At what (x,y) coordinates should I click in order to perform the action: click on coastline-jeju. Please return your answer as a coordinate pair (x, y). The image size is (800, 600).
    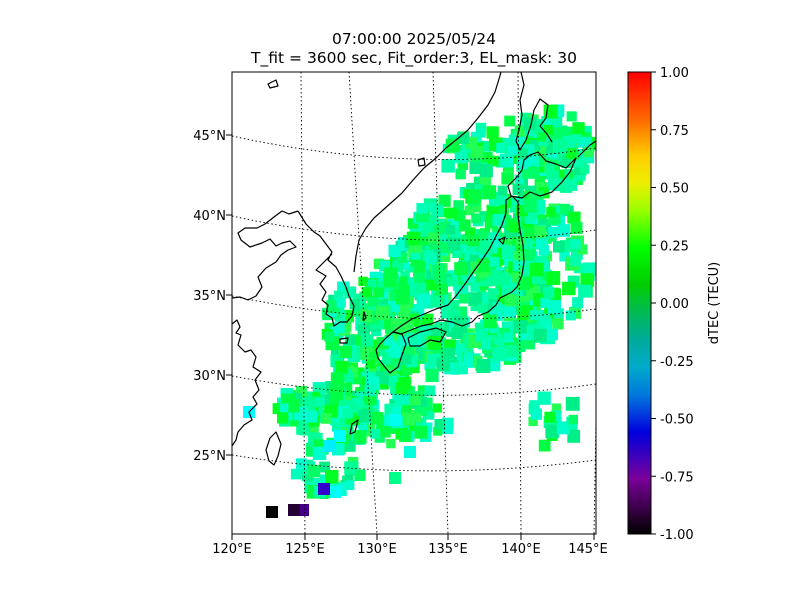
    Looking at the image, I should click on (344, 340).